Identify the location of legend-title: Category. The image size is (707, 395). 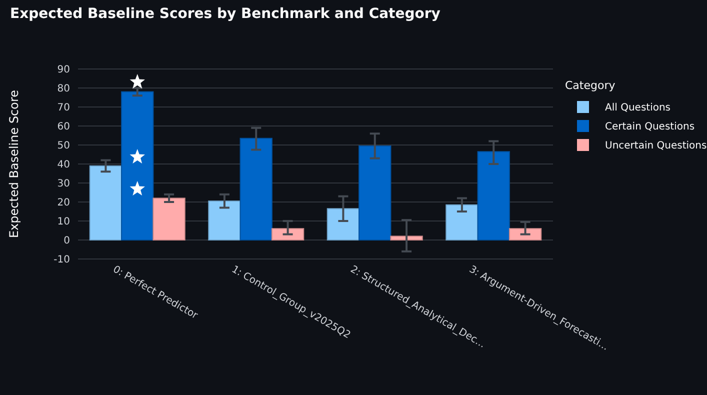
(590, 85).